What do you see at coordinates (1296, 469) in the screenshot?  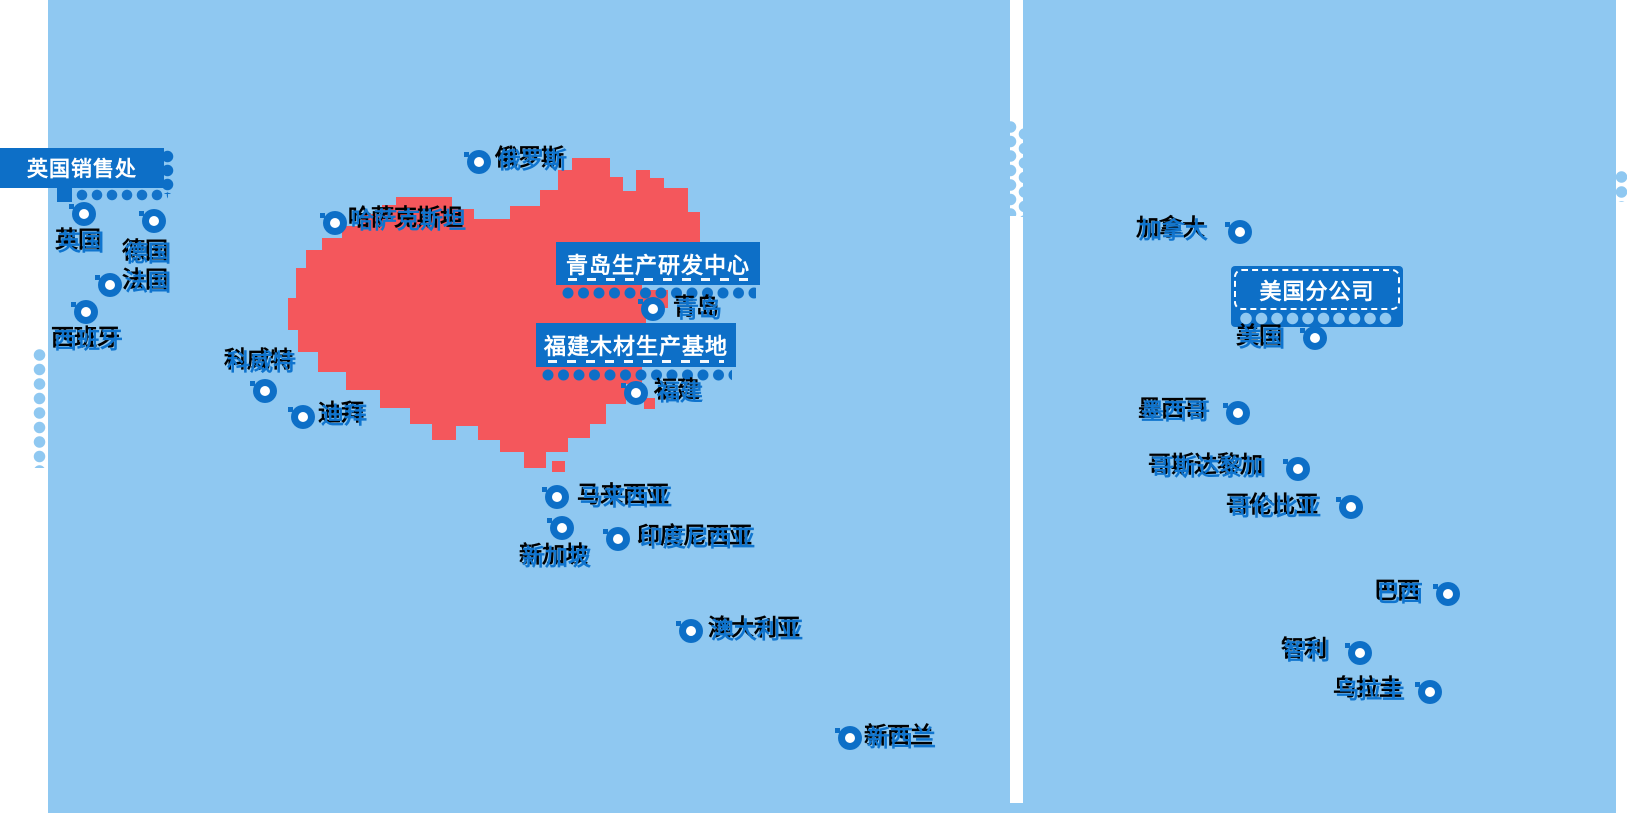 I see `marker-costa-rica` at bounding box center [1296, 469].